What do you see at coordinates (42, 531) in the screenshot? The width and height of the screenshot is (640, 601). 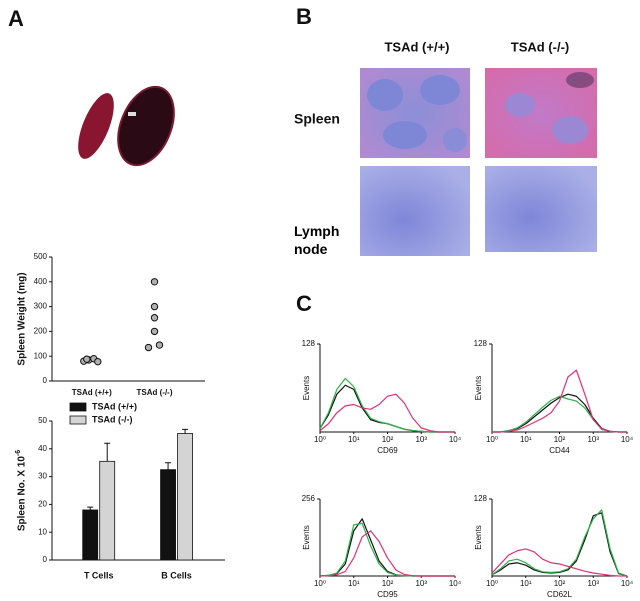 I see `y-tick-label: 10` at bounding box center [42, 531].